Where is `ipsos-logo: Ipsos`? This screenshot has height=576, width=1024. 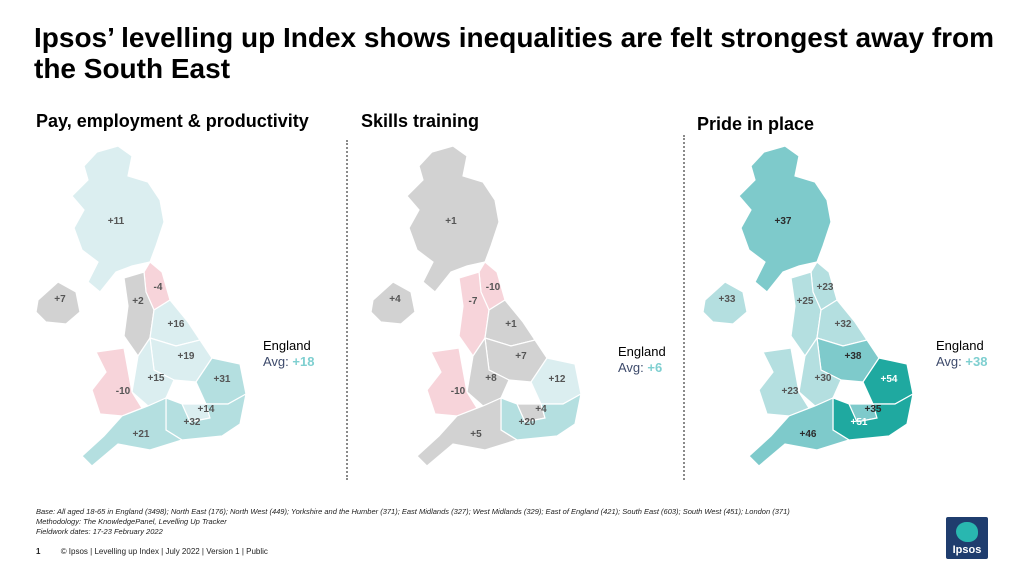 ipsos-logo: Ipsos is located at coordinates (967, 538).